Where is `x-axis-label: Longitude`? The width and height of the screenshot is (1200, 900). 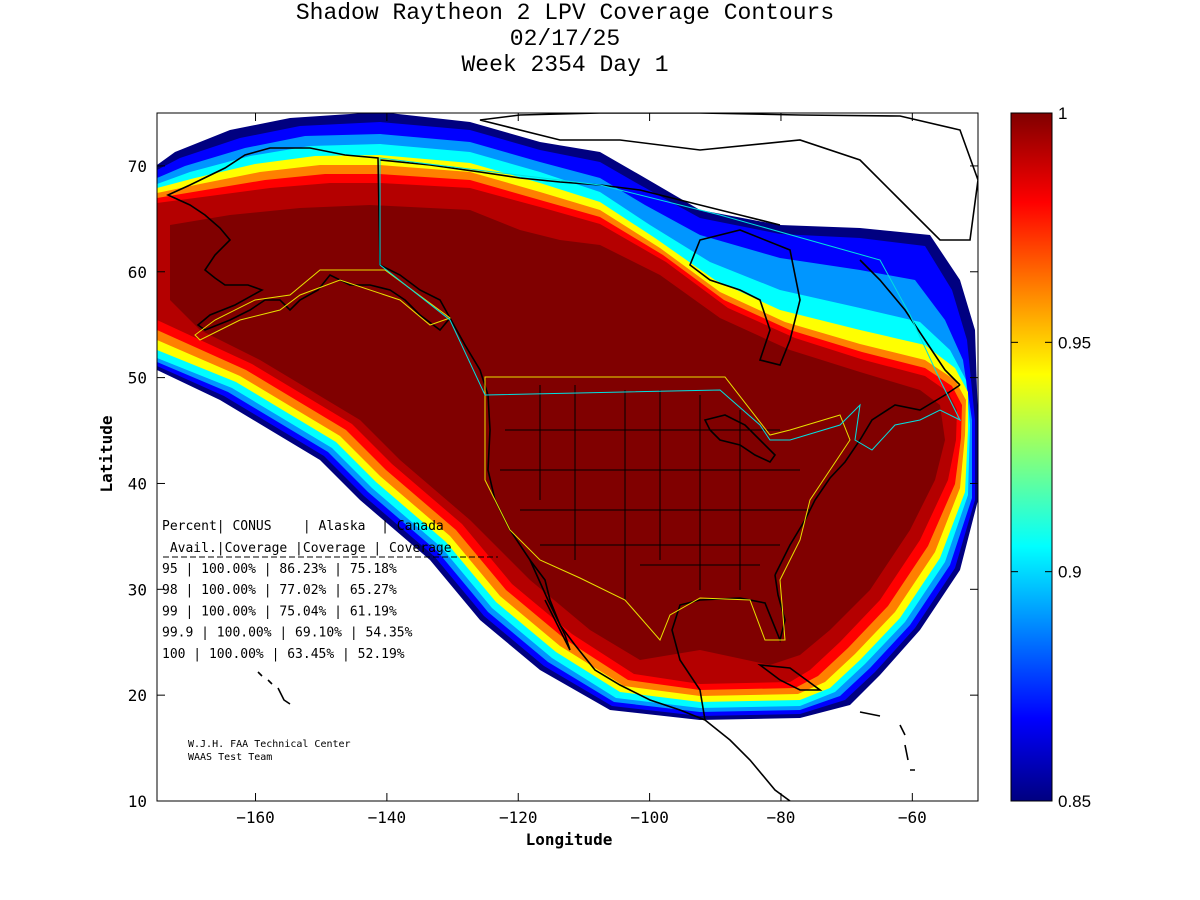 x-axis-label: Longitude is located at coordinates (569, 839).